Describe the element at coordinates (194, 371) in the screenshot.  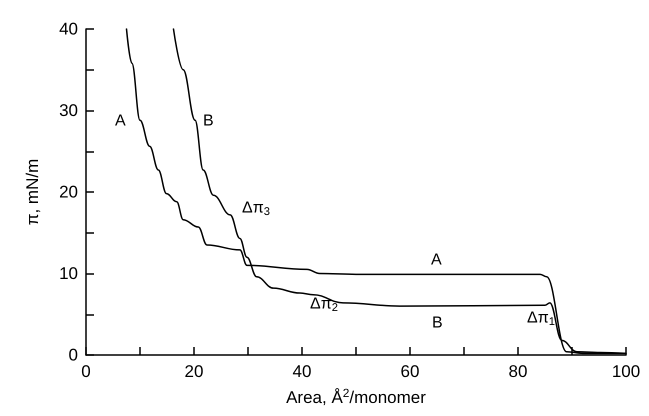
I see `x-tick-label: 20` at that location.